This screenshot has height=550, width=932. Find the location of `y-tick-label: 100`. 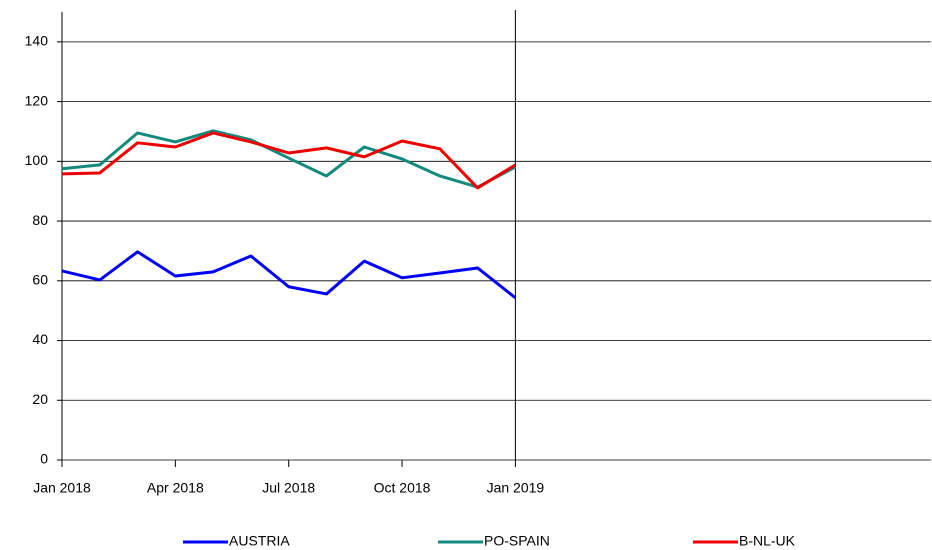

y-tick-label: 100 is located at coordinates (37, 160).